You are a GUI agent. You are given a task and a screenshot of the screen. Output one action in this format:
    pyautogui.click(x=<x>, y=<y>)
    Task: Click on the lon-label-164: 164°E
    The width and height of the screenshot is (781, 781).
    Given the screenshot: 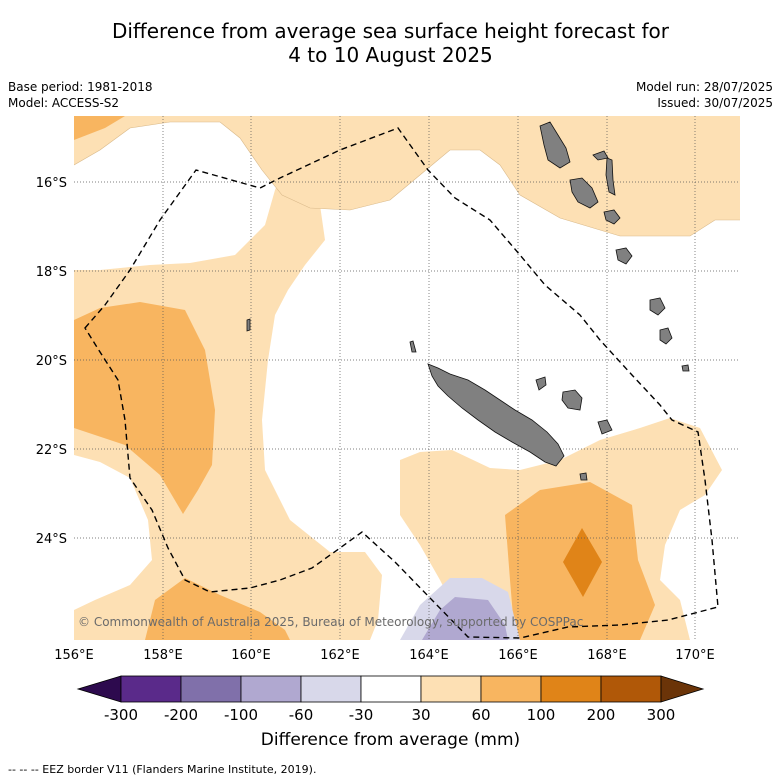 What is the action you would take?
    pyautogui.click(x=429, y=655)
    